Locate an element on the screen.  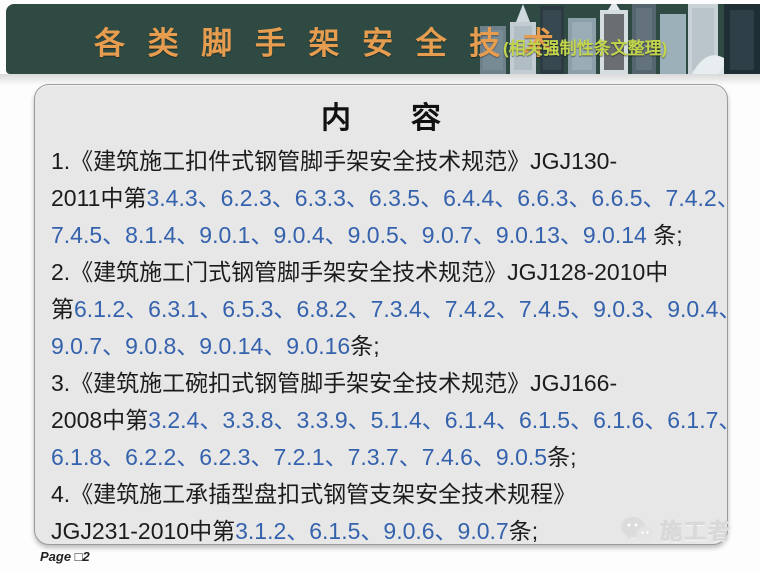
clause-text: 2.《建筑施工门式钢管脚手架安全技术规范》JGJ128-2010中 is located at coordinates (360, 272).